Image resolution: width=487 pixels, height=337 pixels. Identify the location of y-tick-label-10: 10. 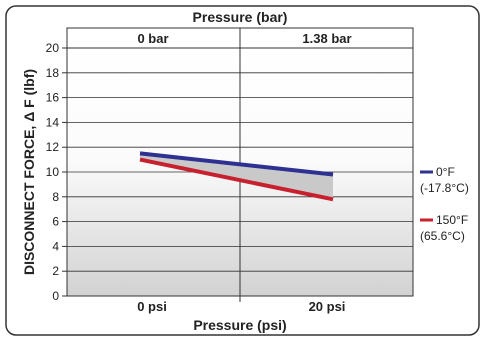
(53, 172).